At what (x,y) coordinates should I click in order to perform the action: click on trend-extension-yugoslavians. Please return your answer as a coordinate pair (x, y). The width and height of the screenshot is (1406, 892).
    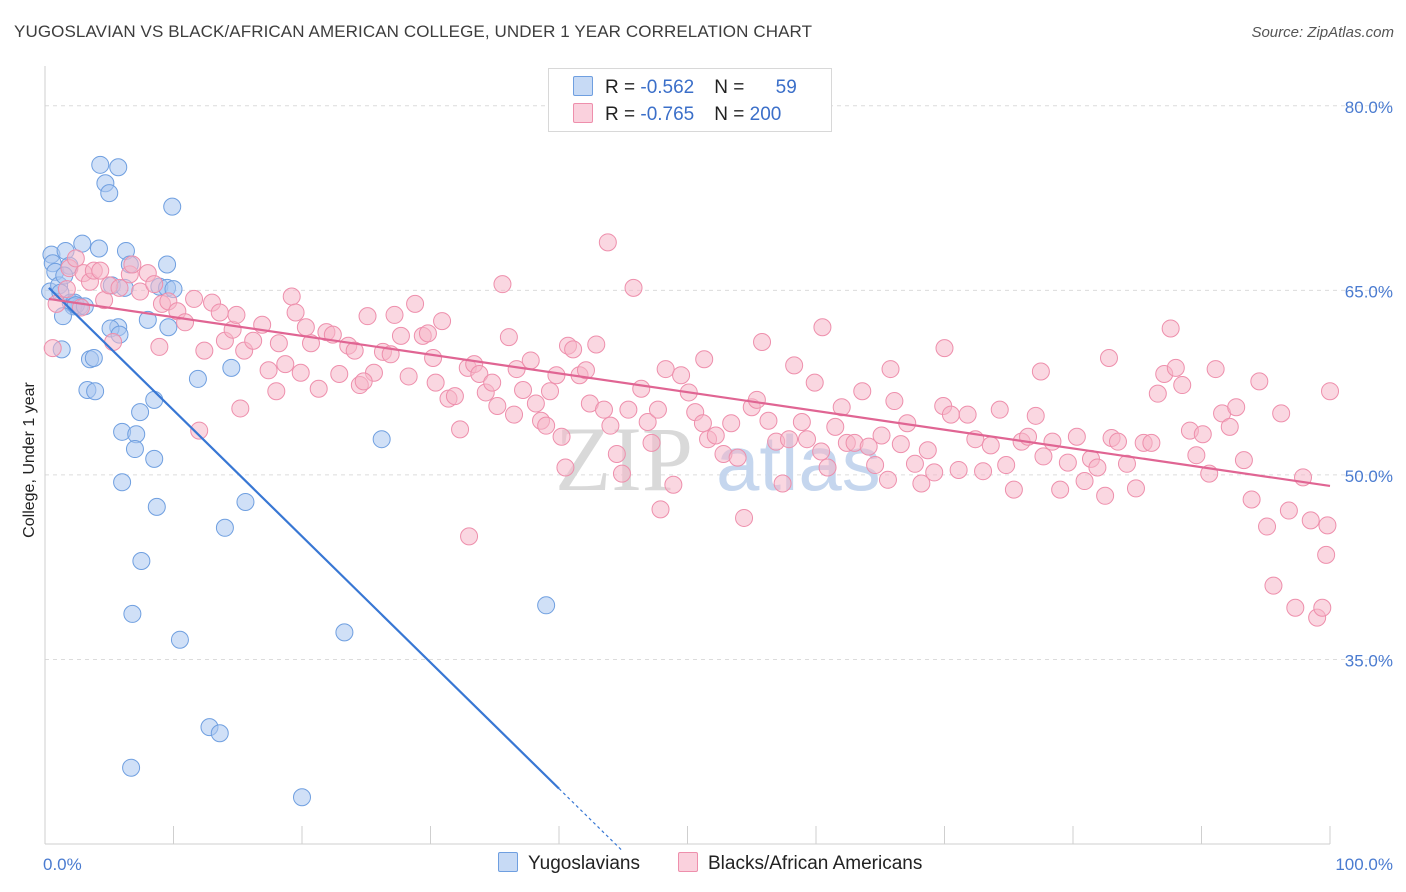
    Looking at the image, I should click on (591, 820).